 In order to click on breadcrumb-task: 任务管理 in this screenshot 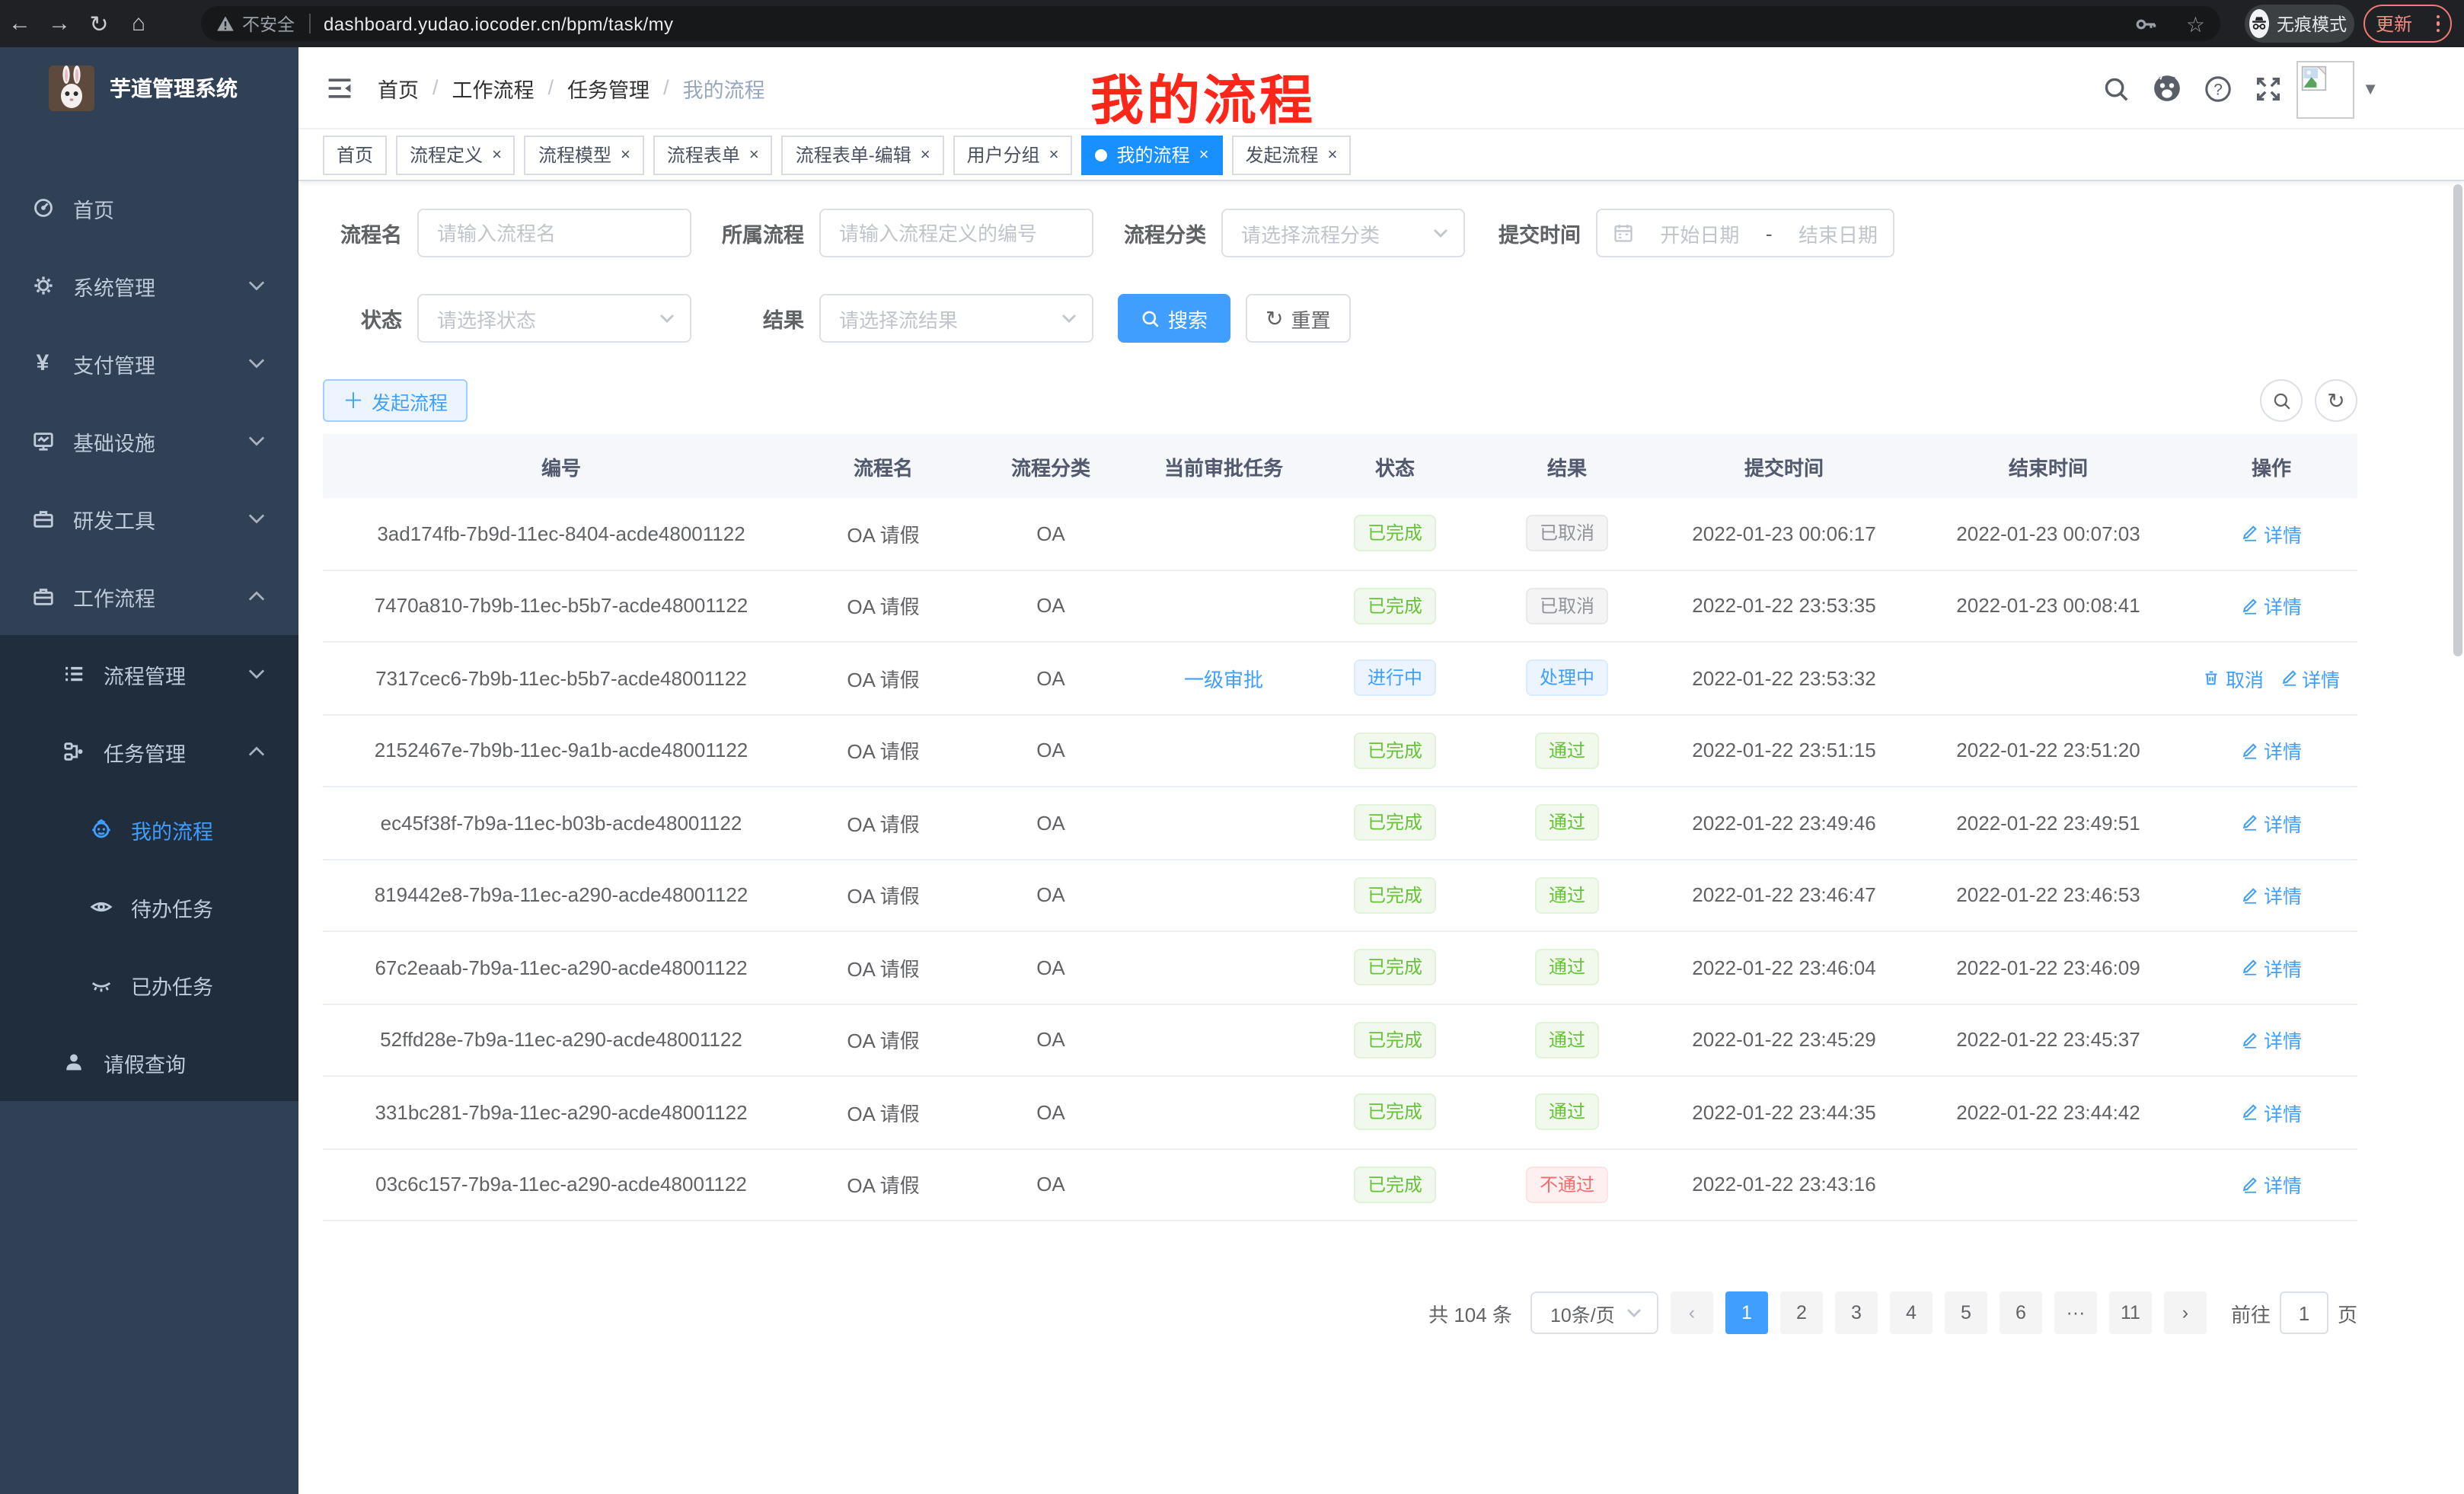, I will do `click(608, 89)`.